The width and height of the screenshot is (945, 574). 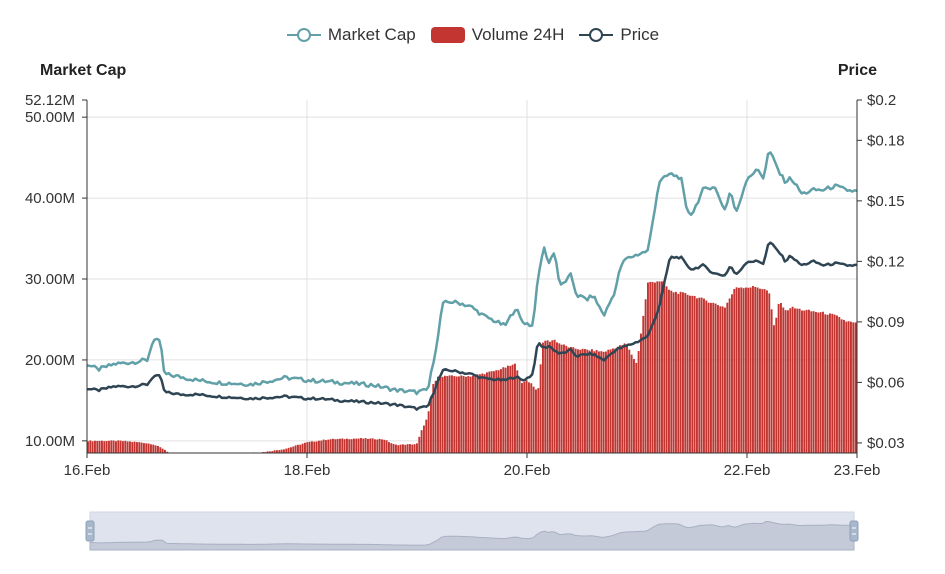 I want to click on x-tick-label: 18.Feb, so click(x=307, y=470).